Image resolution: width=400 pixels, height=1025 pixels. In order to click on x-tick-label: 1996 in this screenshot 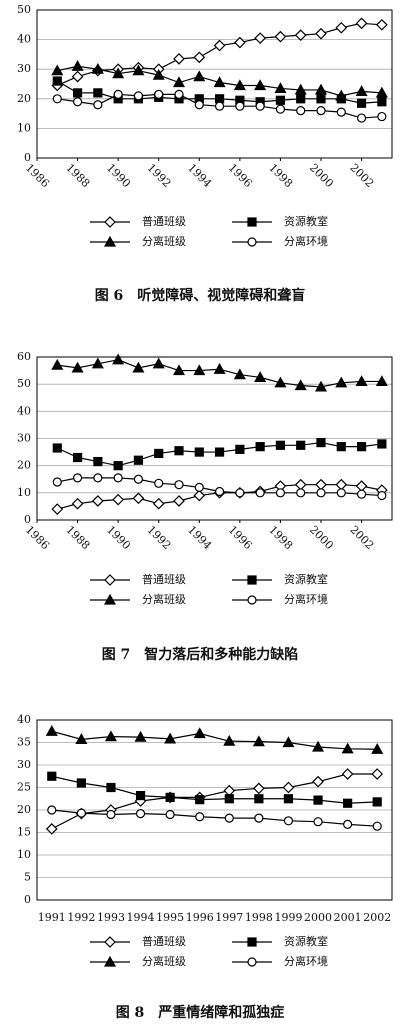, I will do `click(200, 917)`.